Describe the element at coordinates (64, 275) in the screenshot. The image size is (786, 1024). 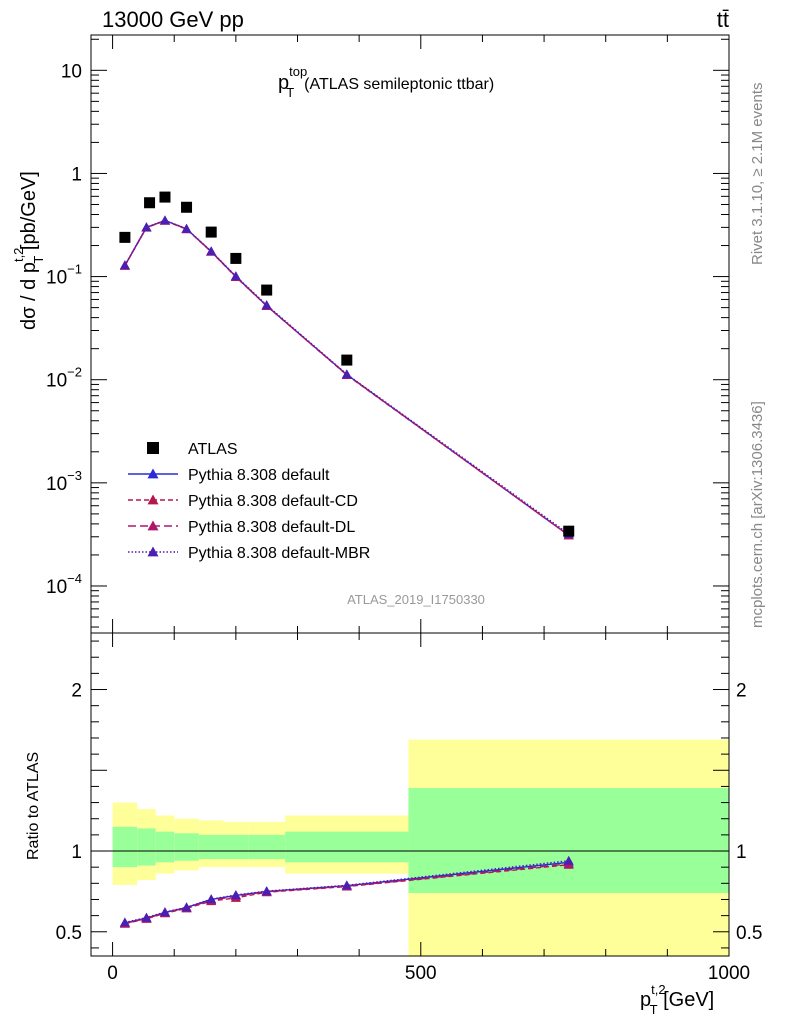
I see `y-tick-label-main: 10⁻¹` at that location.